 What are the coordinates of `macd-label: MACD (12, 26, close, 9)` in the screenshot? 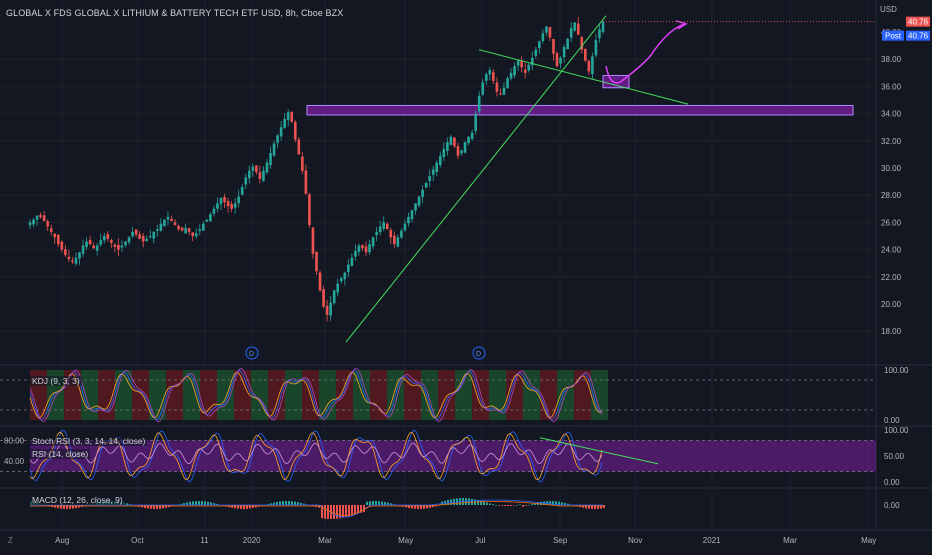 It's located at (77, 500).